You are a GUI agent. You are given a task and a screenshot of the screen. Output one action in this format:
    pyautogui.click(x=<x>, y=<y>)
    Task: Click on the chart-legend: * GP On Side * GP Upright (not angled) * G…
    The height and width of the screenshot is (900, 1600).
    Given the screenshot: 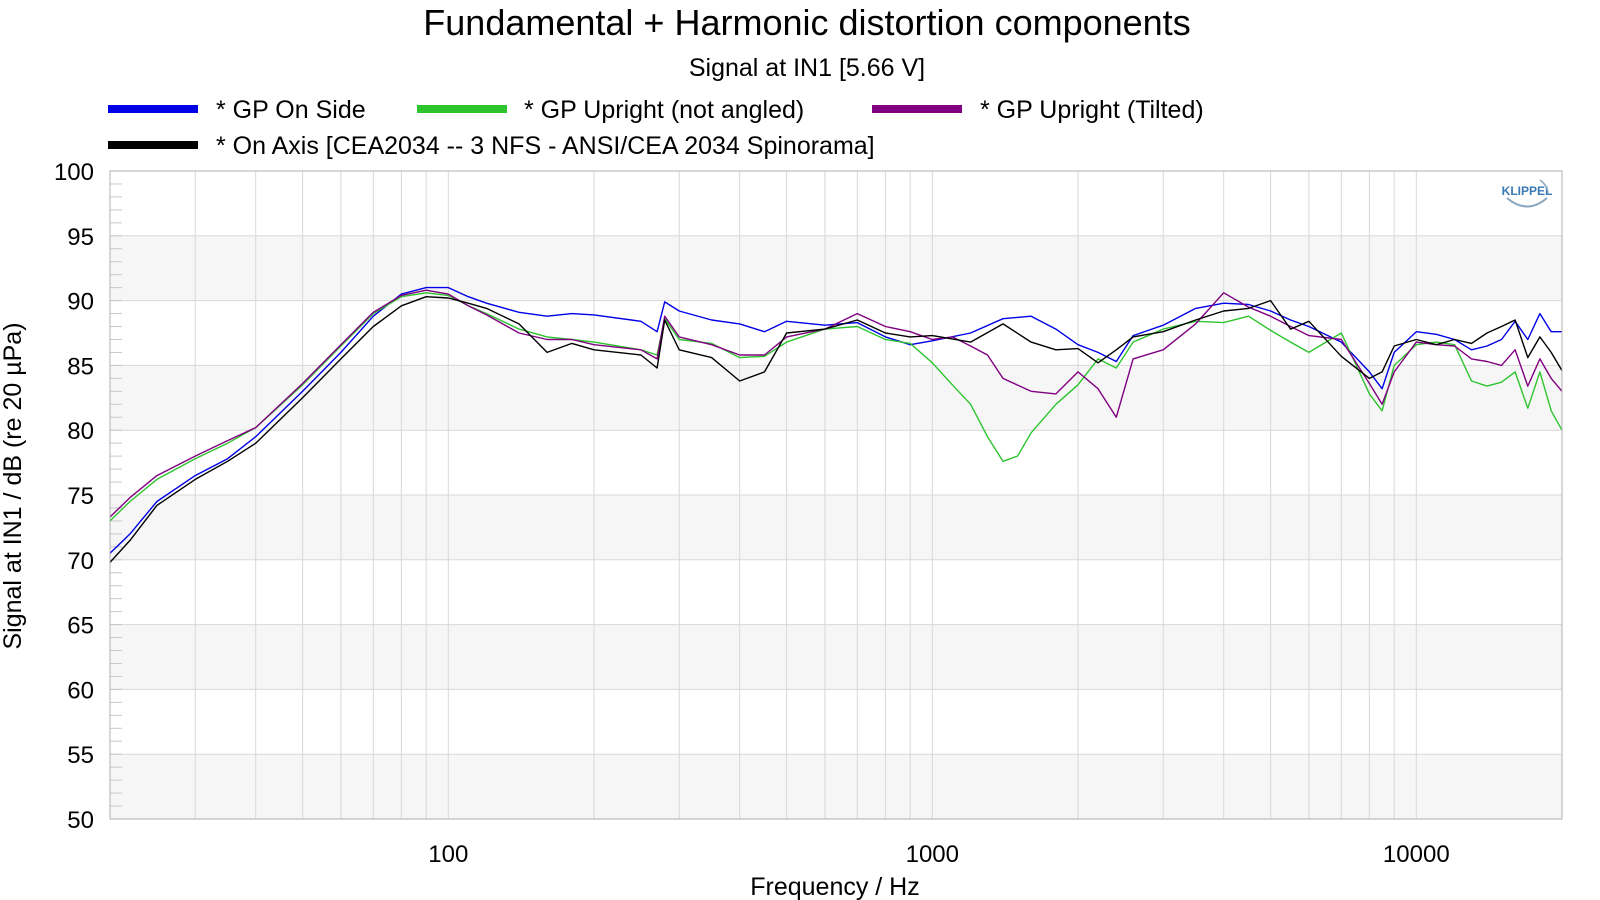 What is the action you would take?
    pyautogui.click(x=656, y=128)
    